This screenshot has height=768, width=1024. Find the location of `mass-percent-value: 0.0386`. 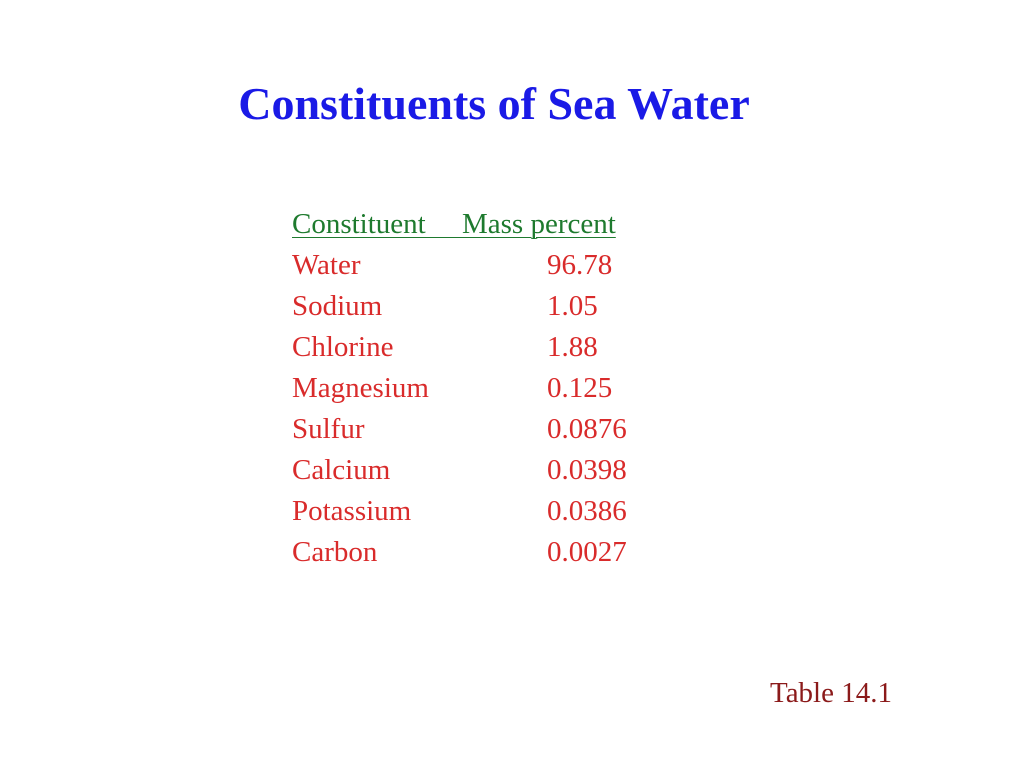

mass-percent-value: 0.0386 is located at coordinates (587, 511).